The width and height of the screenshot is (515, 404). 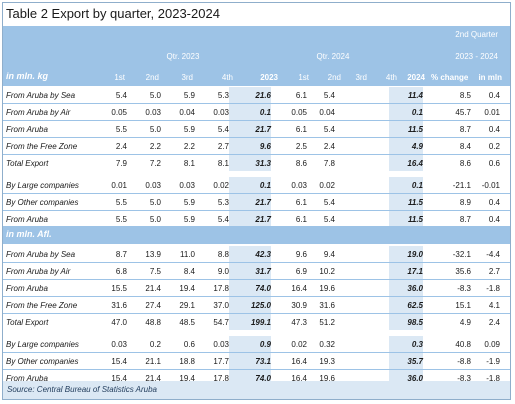 What do you see at coordinates (250, 218) in the screenshot?
I see `table-cell: 21.7` at bounding box center [250, 218].